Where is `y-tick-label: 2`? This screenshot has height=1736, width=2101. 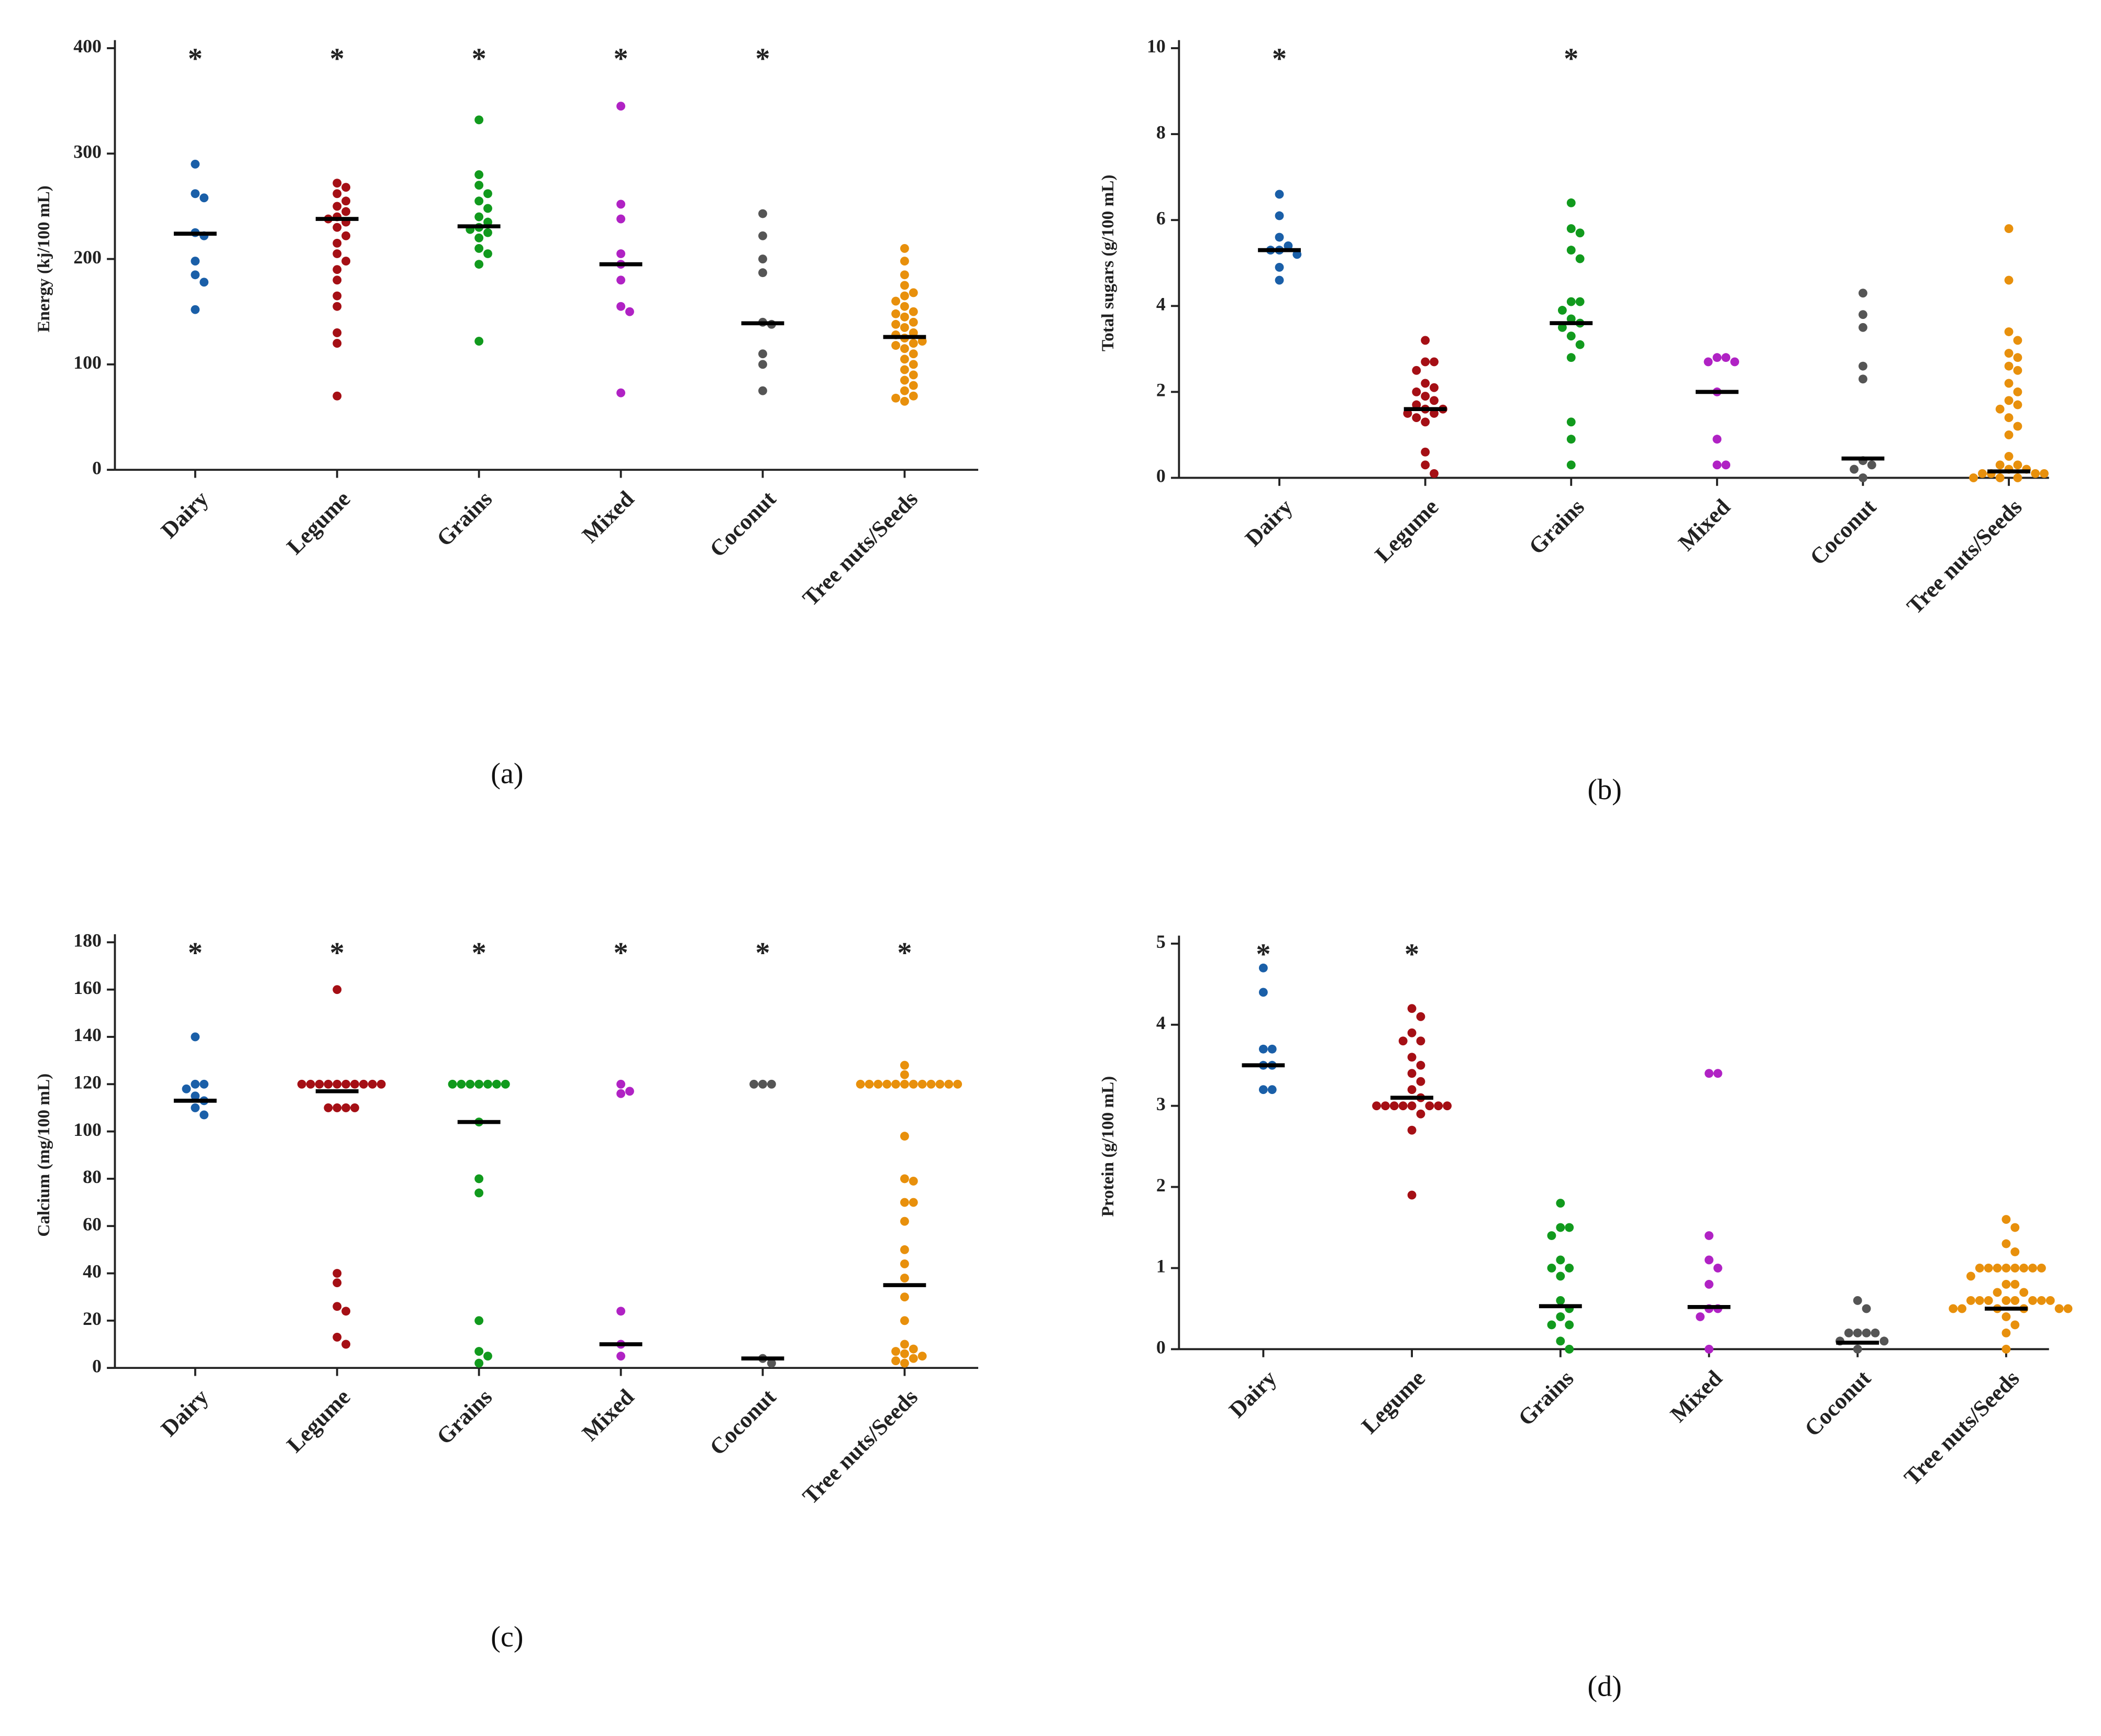 y-tick-label: 2 is located at coordinates (1161, 1185).